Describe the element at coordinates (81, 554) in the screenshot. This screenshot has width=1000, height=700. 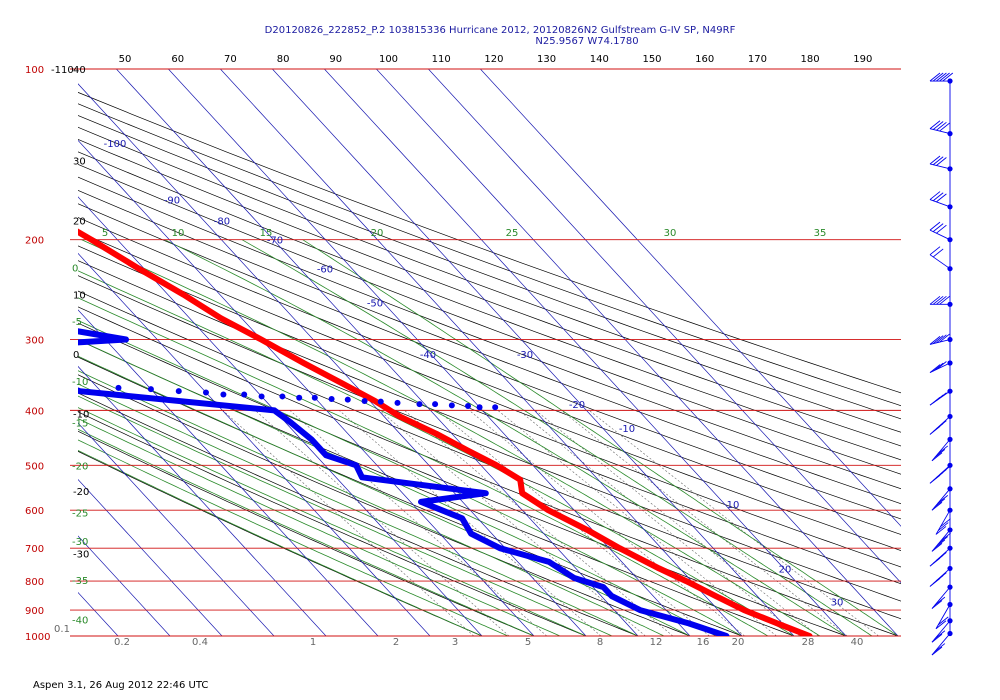
I see `left-scale-label: -30` at that location.